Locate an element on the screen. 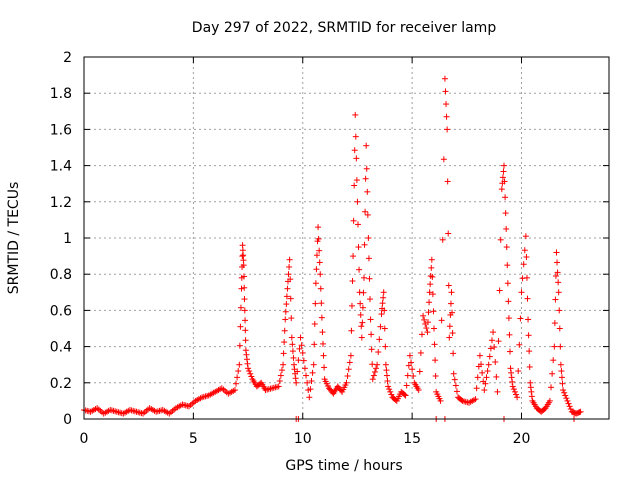  y-tick-label: 0.8 is located at coordinates (61, 275).